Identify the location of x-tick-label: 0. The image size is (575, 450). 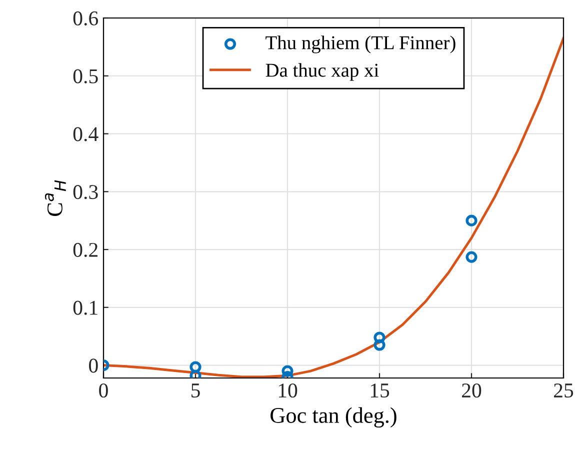
(103, 390).